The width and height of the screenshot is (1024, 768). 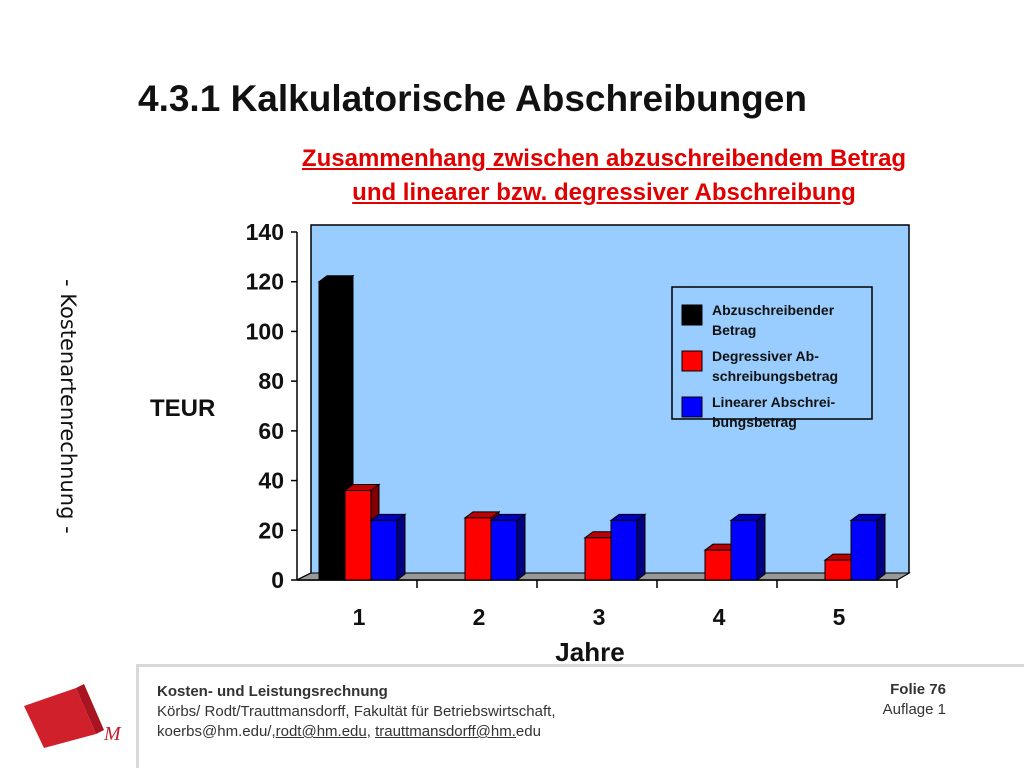 What do you see at coordinates (445, 731) in the screenshot?
I see `email-trauttmansdorff-link: trauttmansdorff@hm.` at bounding box center [445, 731].